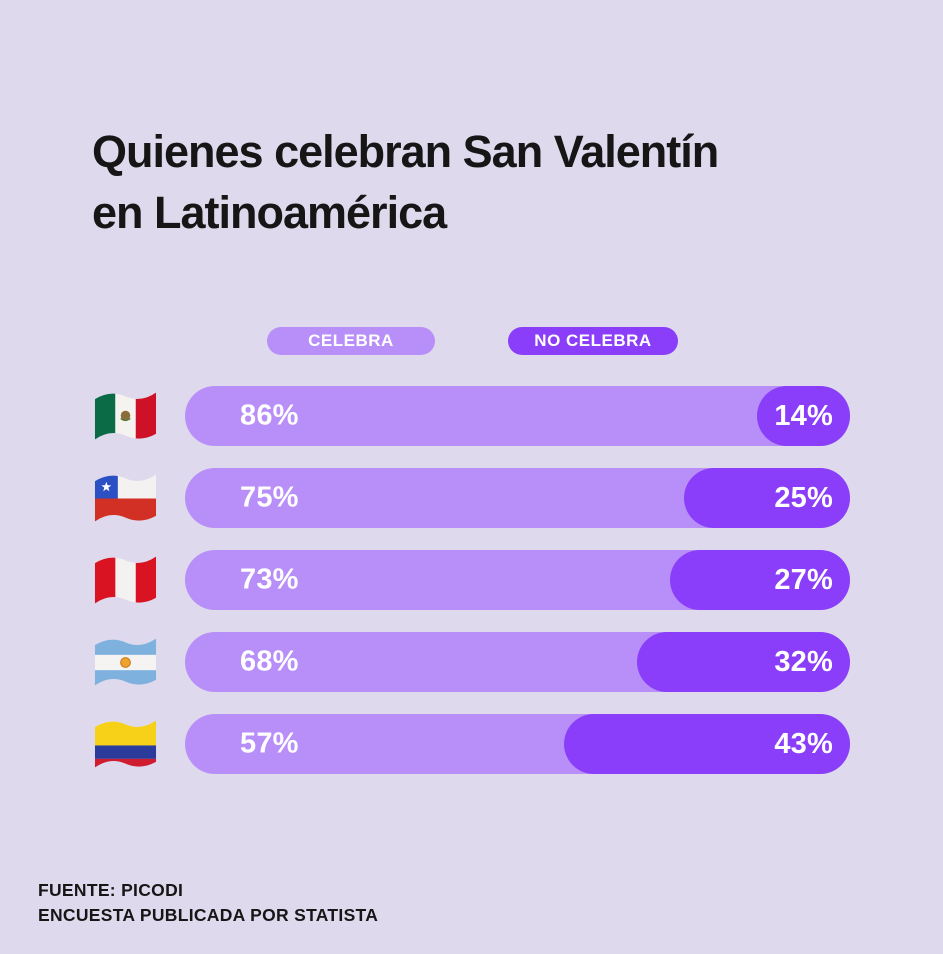  I want to click on colombia-flag-icon, so click(125, 744).